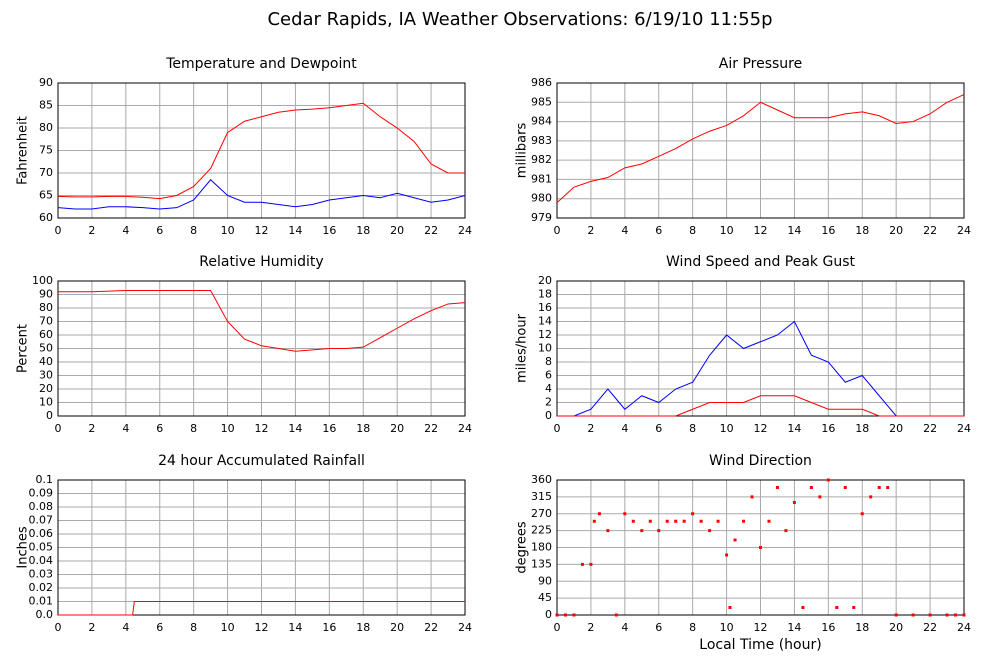 The height and width of the screenshot is (663, 999). What do you see at coordinates (46, 195) in the screenshot?
I see `y-tick-label: 65` at bounding box center [46, 195].